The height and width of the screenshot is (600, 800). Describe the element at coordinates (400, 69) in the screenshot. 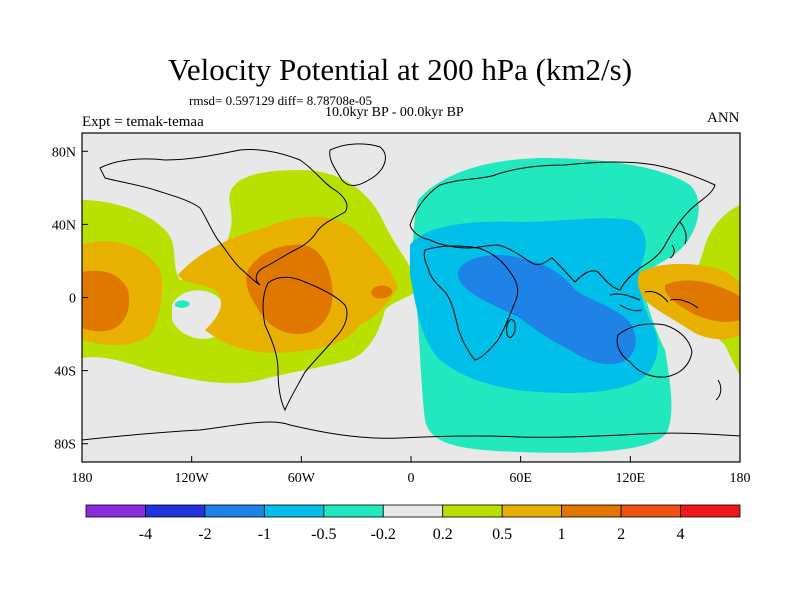

I see `chart-title: Velocity Potential at 200 hPa (km2/s)` at that location.